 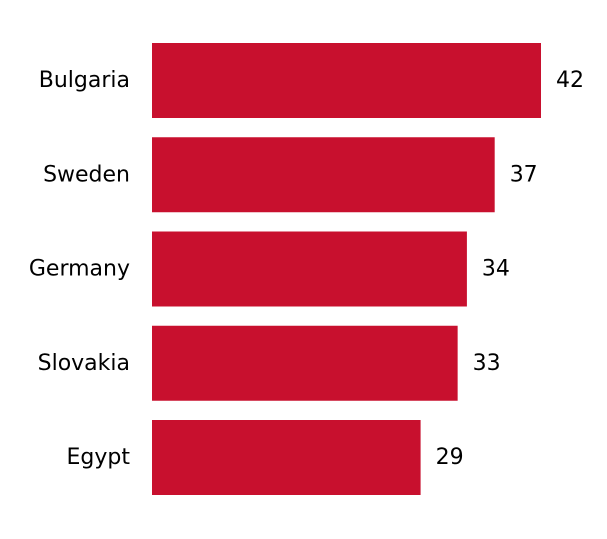 What do you see at coordinates (487, 363) in the screenshot?
I see `value-label-slovakia: 33` at bounding box center [487, 363].